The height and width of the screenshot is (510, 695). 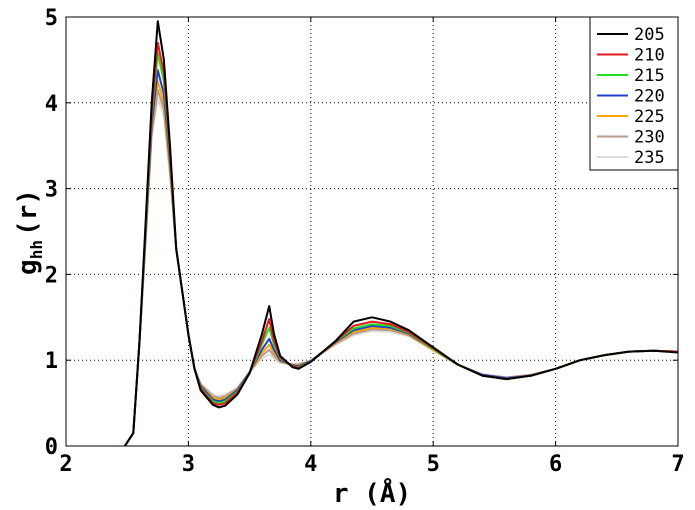 What do you see at coordinates (649, 97) in the screenshot?
I see `legend-label-220: 220` at bounding box center [649, 97].